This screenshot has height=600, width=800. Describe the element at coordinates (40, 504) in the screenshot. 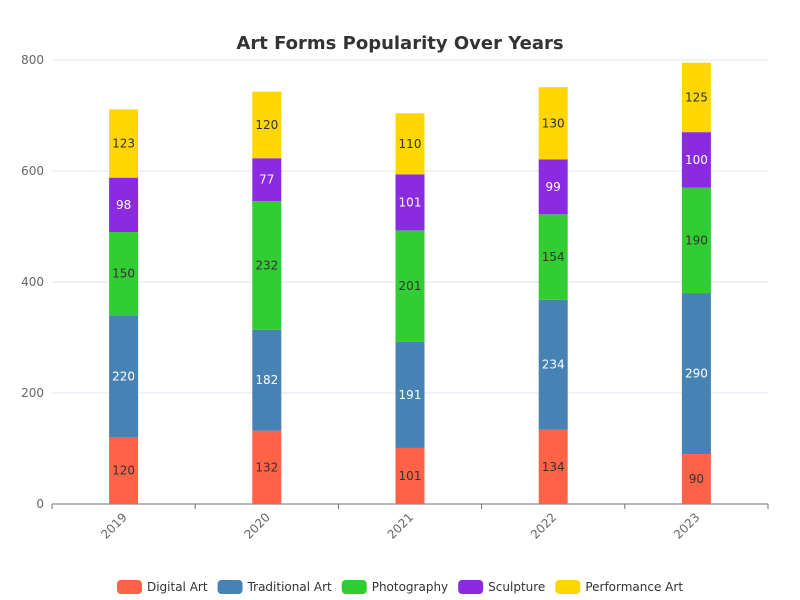

I see `y-tick-label: 0` at that location.